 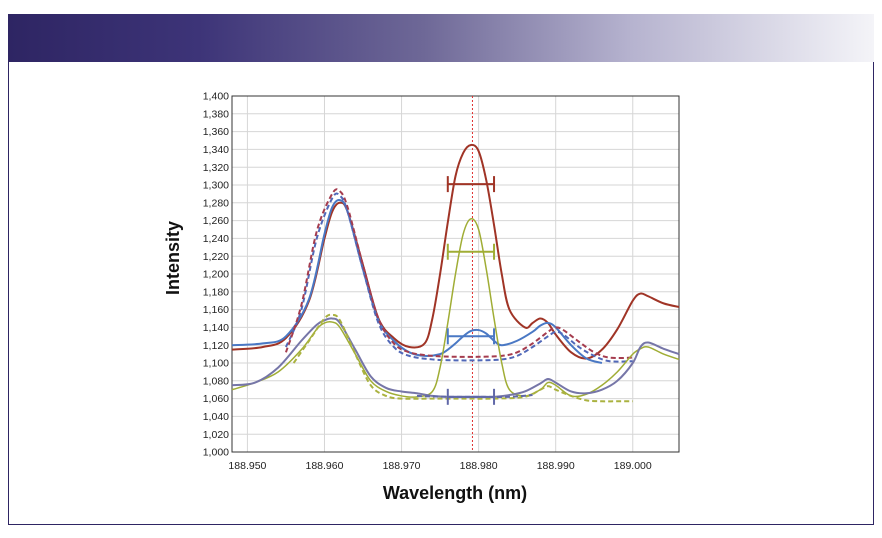 I want to click on y-tick-label: 1,340, so click(x=216, y=150).